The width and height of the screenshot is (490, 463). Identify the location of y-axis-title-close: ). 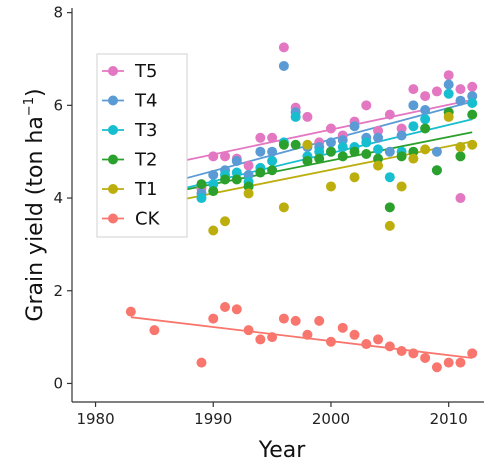
(35, 92).